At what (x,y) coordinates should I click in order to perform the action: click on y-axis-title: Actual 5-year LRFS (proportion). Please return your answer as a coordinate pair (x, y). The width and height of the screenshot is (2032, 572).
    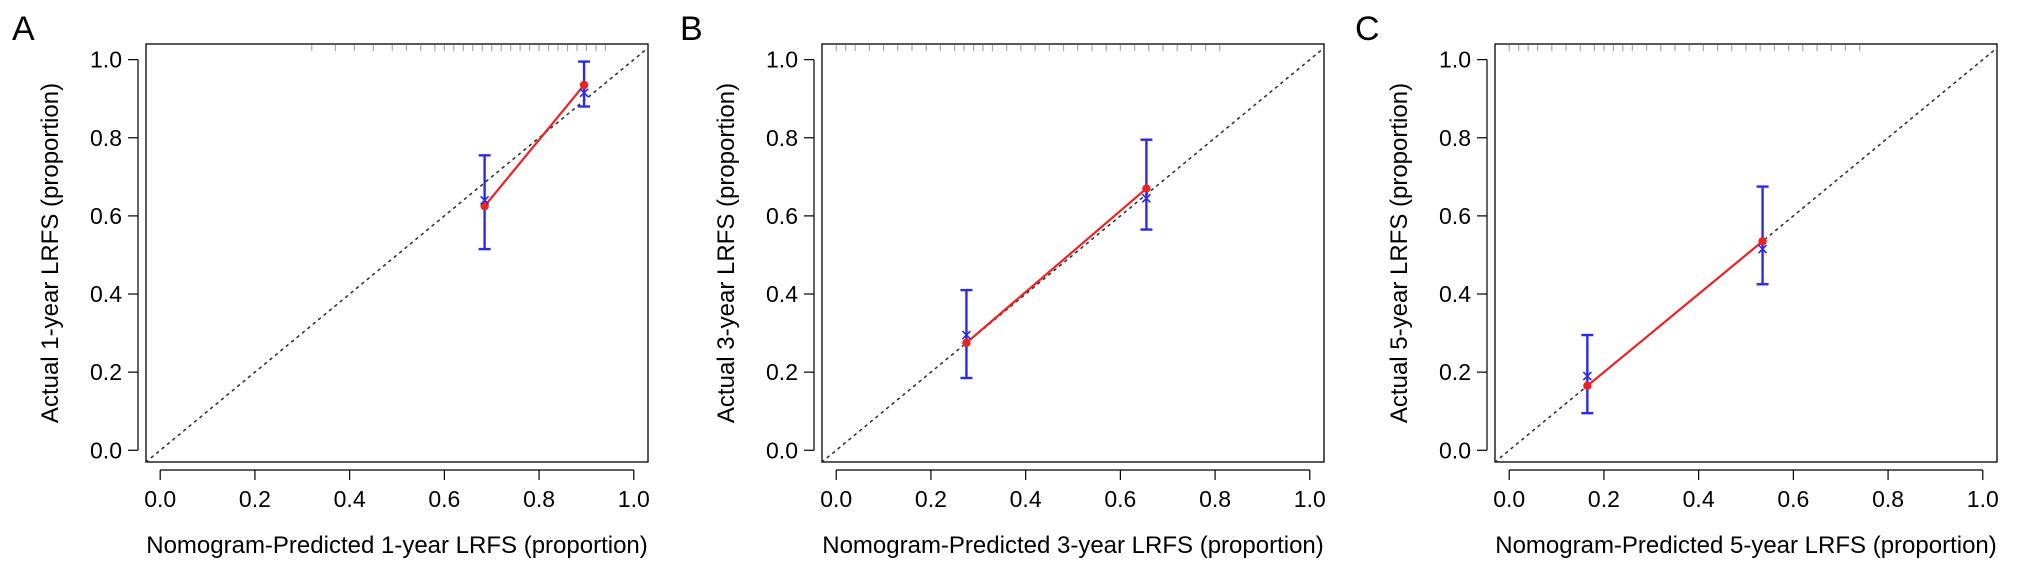
    Looking at the image, I should click on (1399, 253).